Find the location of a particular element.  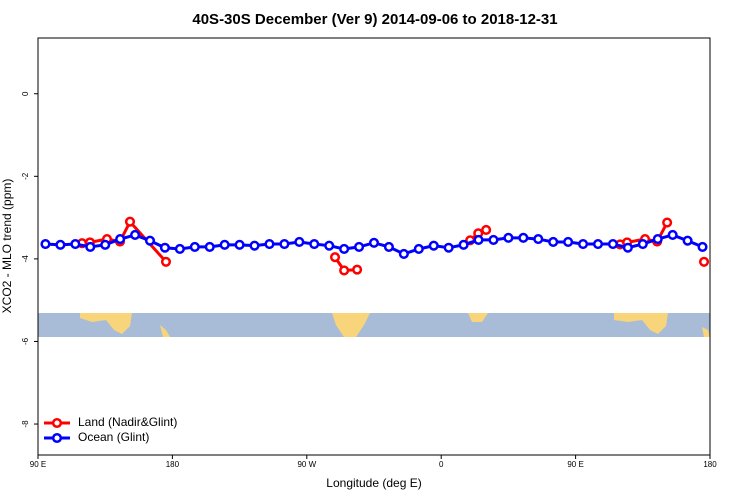

legend-label: Land (Nadir&Glint) is located at coordinates (127, 422).